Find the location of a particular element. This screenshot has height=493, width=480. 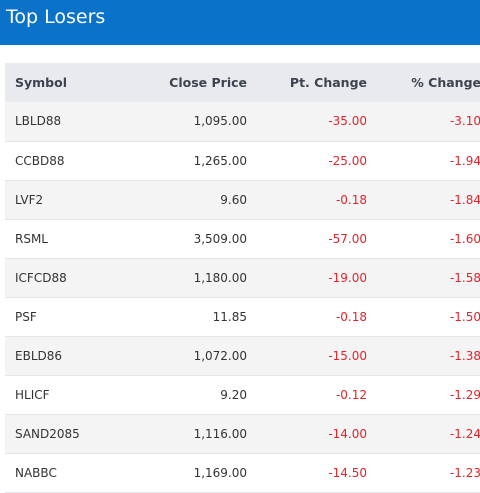

cell-pct-change: -1.58 is located at coordinates (423, 278).